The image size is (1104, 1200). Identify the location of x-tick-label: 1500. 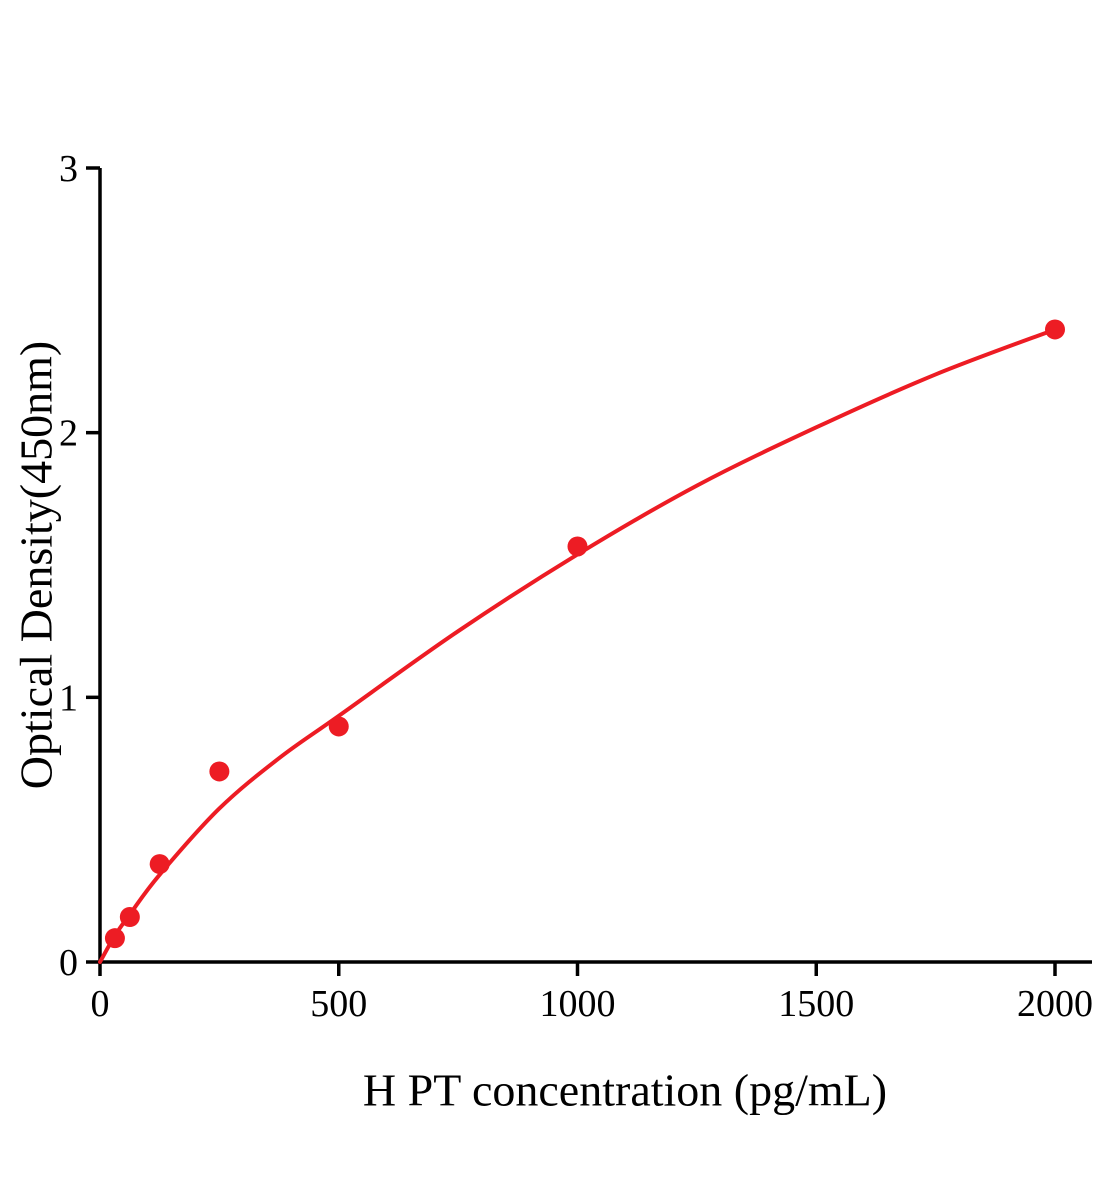
(816, 1004).